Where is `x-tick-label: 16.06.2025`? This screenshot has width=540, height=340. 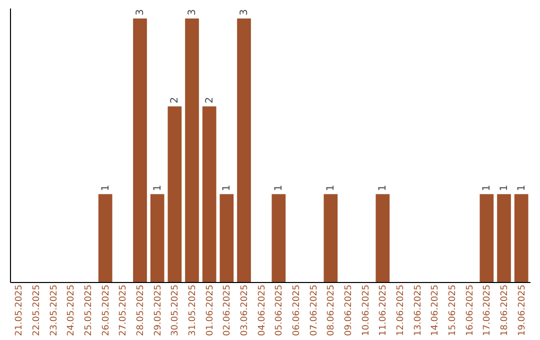
x-tick-label: 16.06.2025 is located at coordinates (470, 310).